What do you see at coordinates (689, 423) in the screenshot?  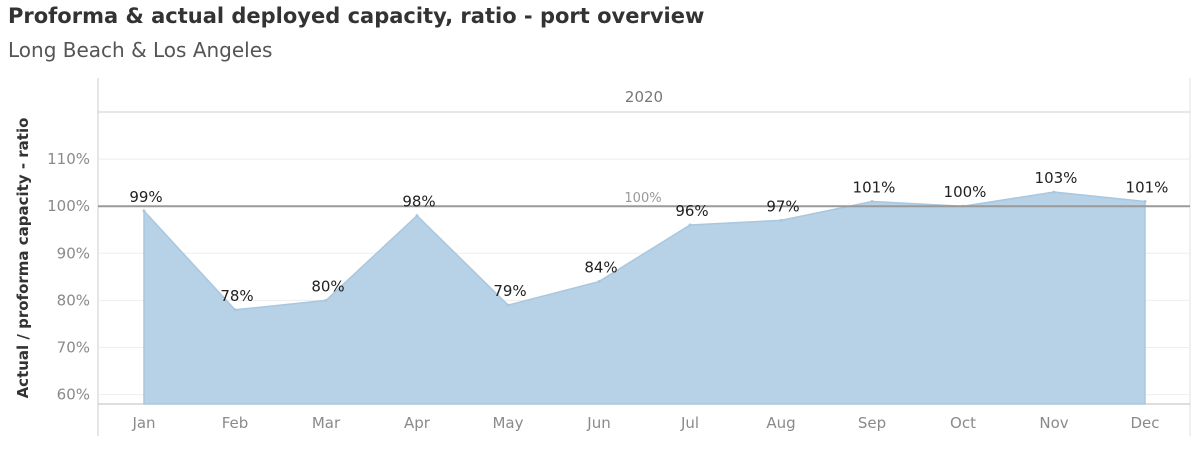 I see `x-tick-label: Jul` at bounding box center [689, 423].